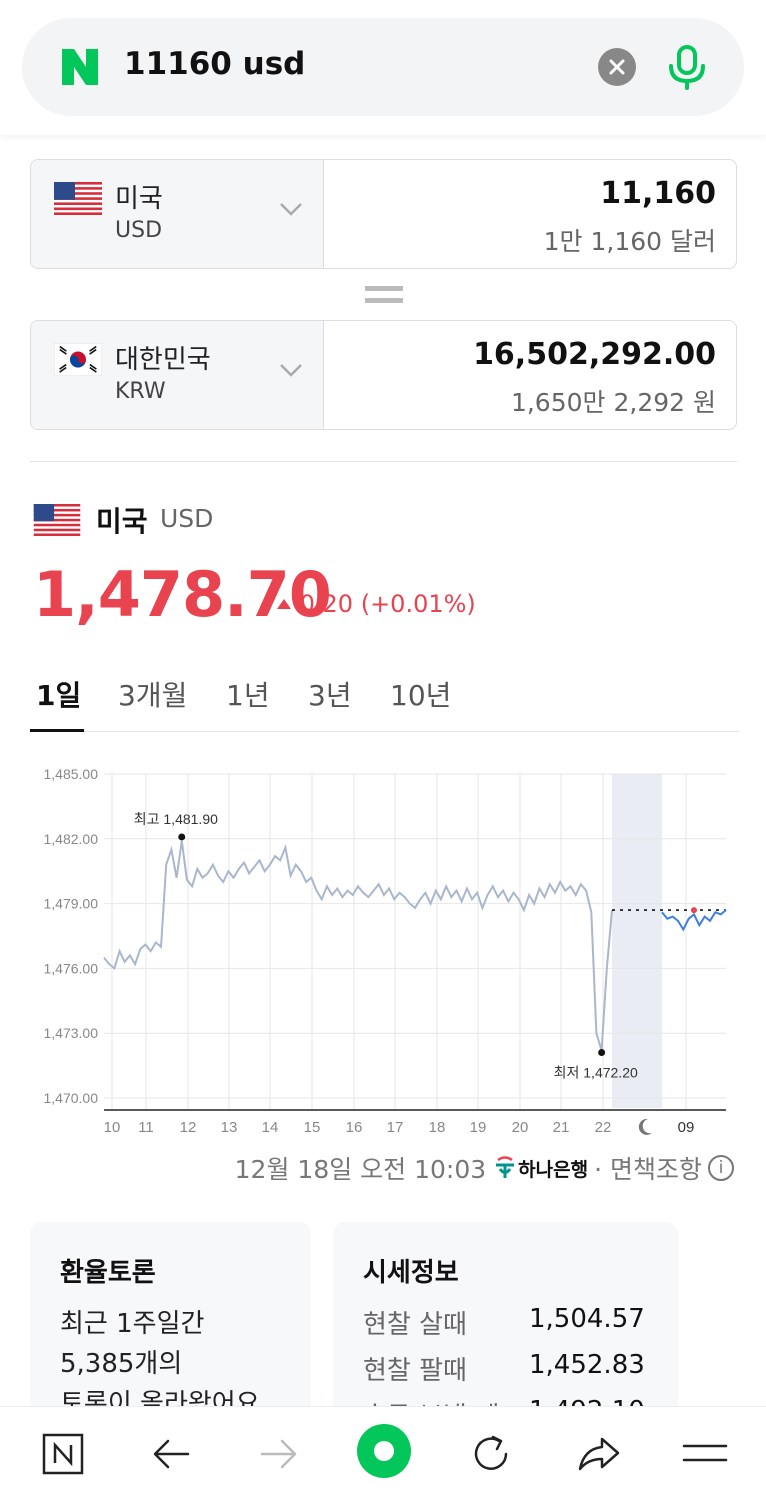  Describe the element at coordinates (596, 1072) in the screenshot. I see `low-label: 최저 1,472.20` at that location.